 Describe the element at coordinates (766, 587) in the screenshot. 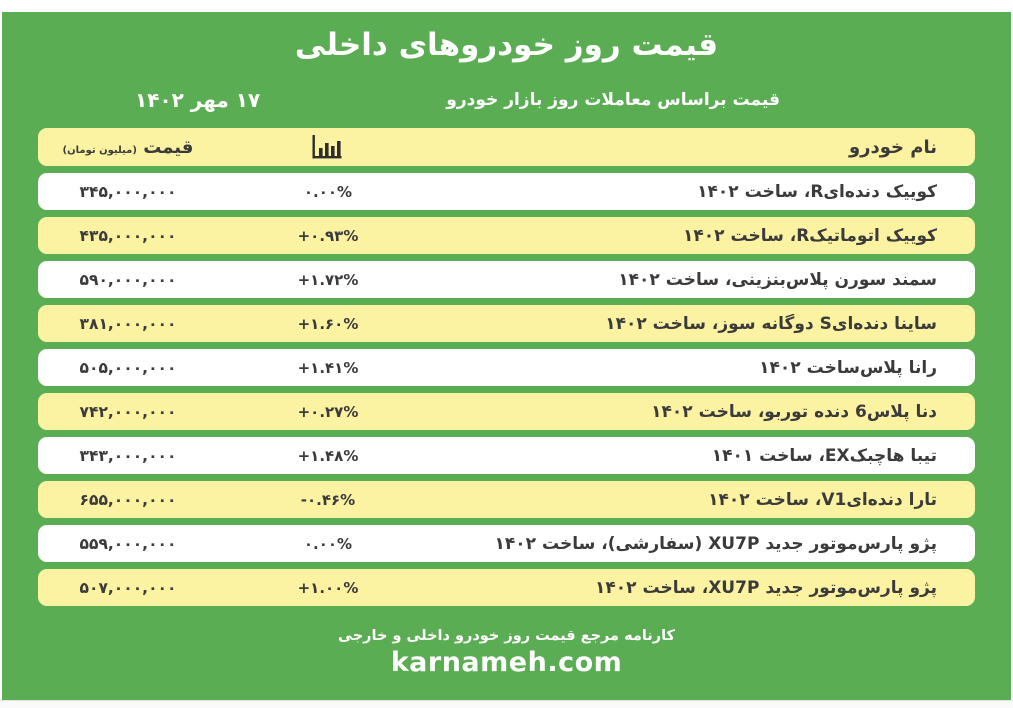

I see `car-name: پژو پارس‌موتور جدید XU7P، ساخت ۱۴۰۲` at that location.